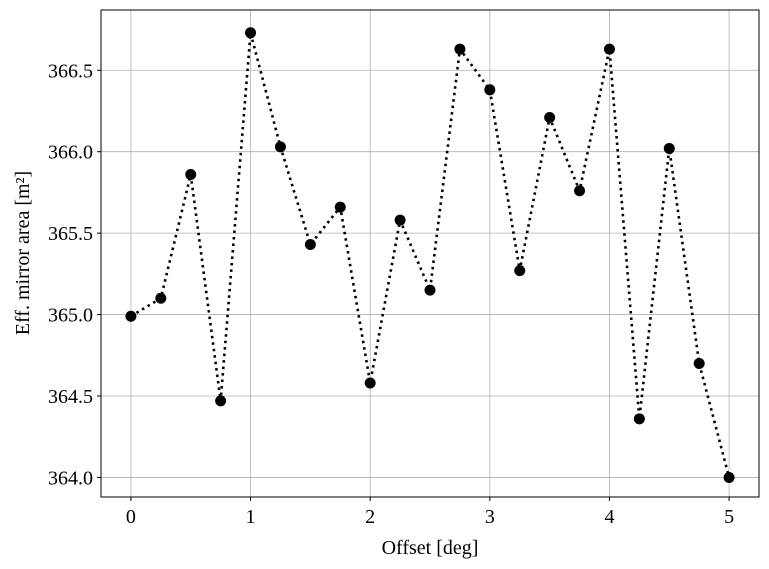 This screenshot has height=569, width=769. I want to click on y-axis-label: Eff. mirror area [m²], so click(23, 253).